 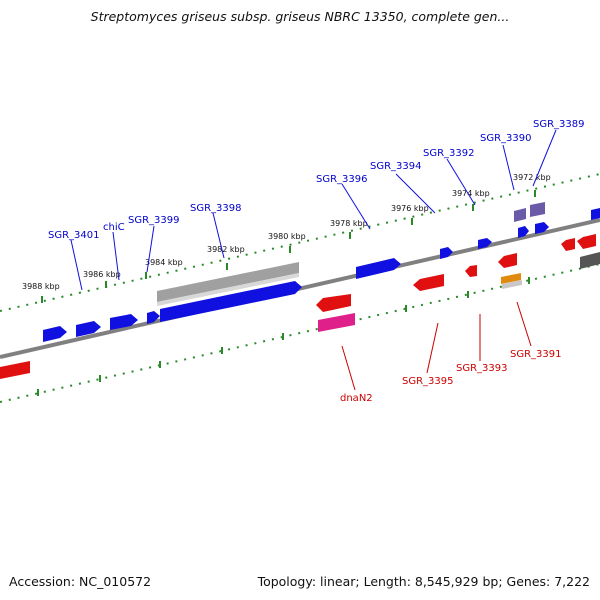 I want to click on label-sgr-3398: SGR_3398, so click(x=216, y=208).